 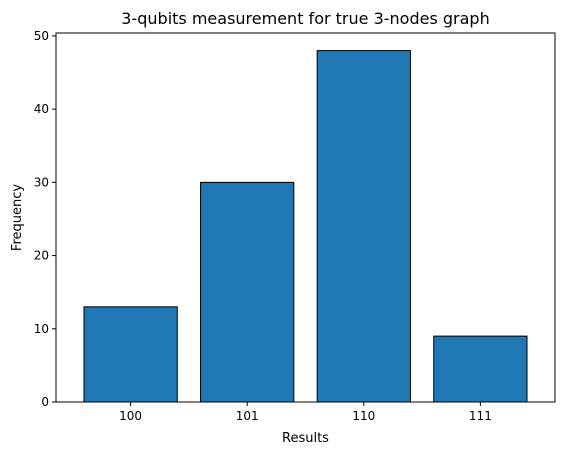 I want to click on y-tick-label: 30, so click(x=41, y=182).